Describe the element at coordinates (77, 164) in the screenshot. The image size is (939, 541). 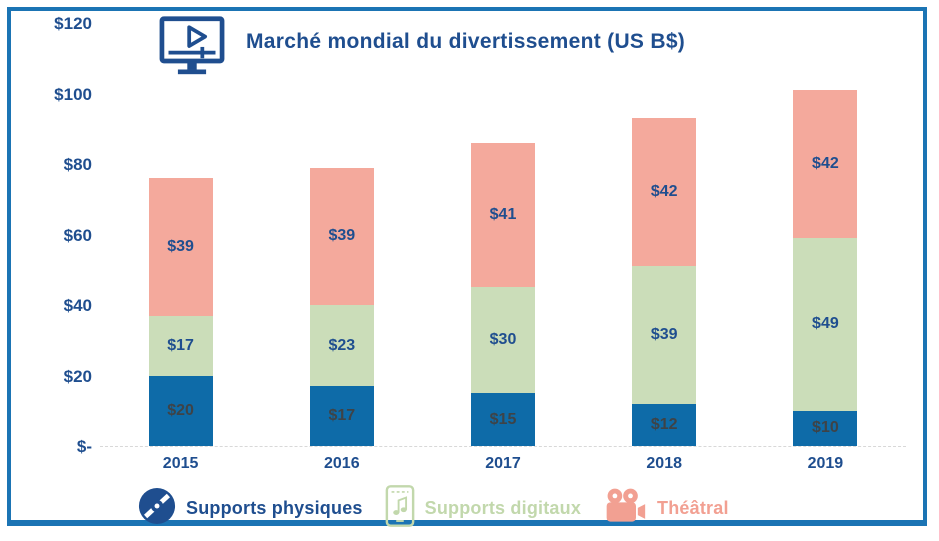
I see `y-tick-label: $80` at that location.